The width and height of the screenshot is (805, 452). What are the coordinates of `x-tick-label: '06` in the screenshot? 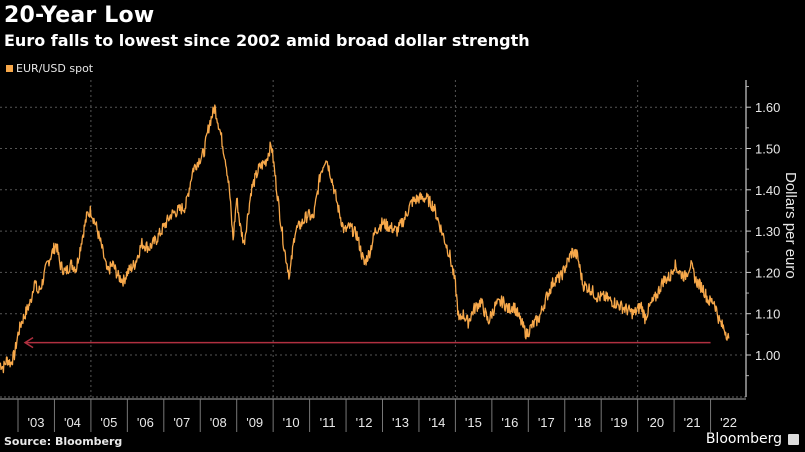 It's located at (145, 422).